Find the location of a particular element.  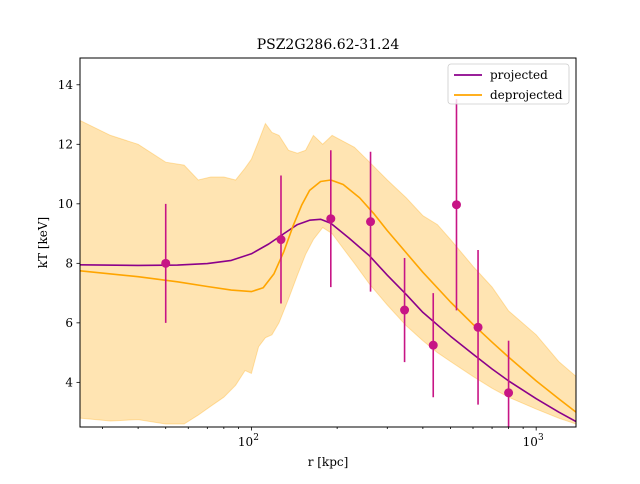

y-tick-label: 6 is located at coordinates (69, 323).